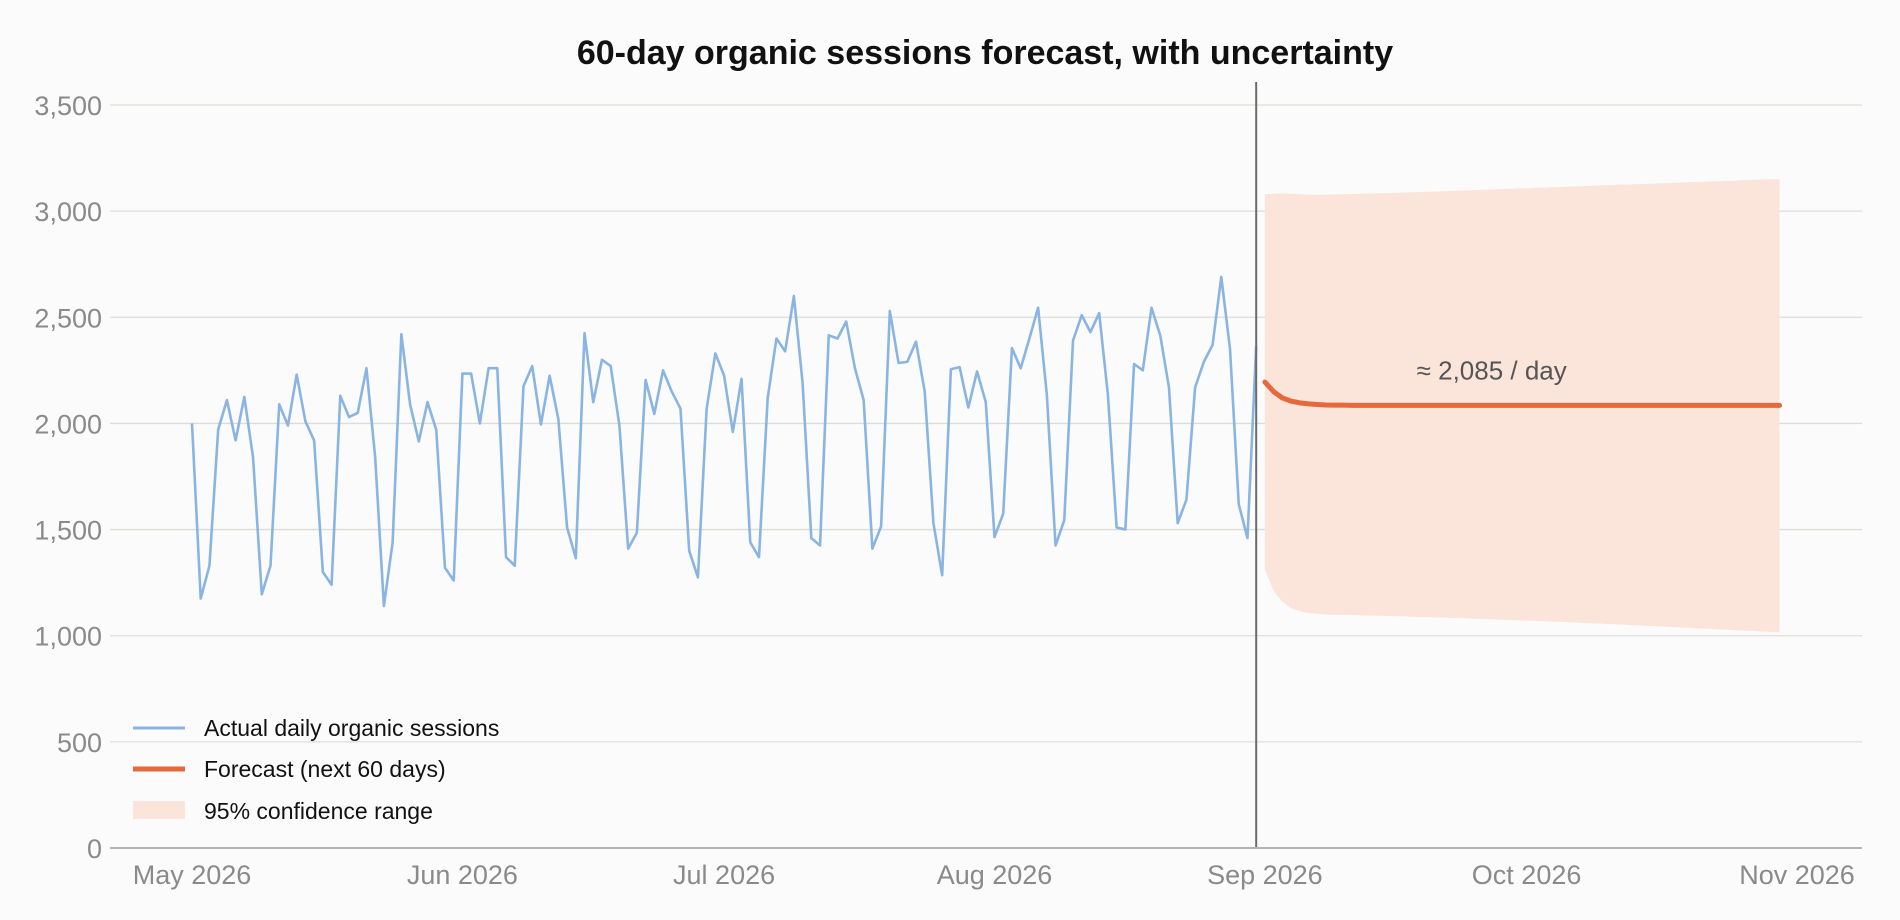 The width and height of the screenshot is (1900, 920). I want to click on legend-band-label: 95% confidence range, so click(318, 811).